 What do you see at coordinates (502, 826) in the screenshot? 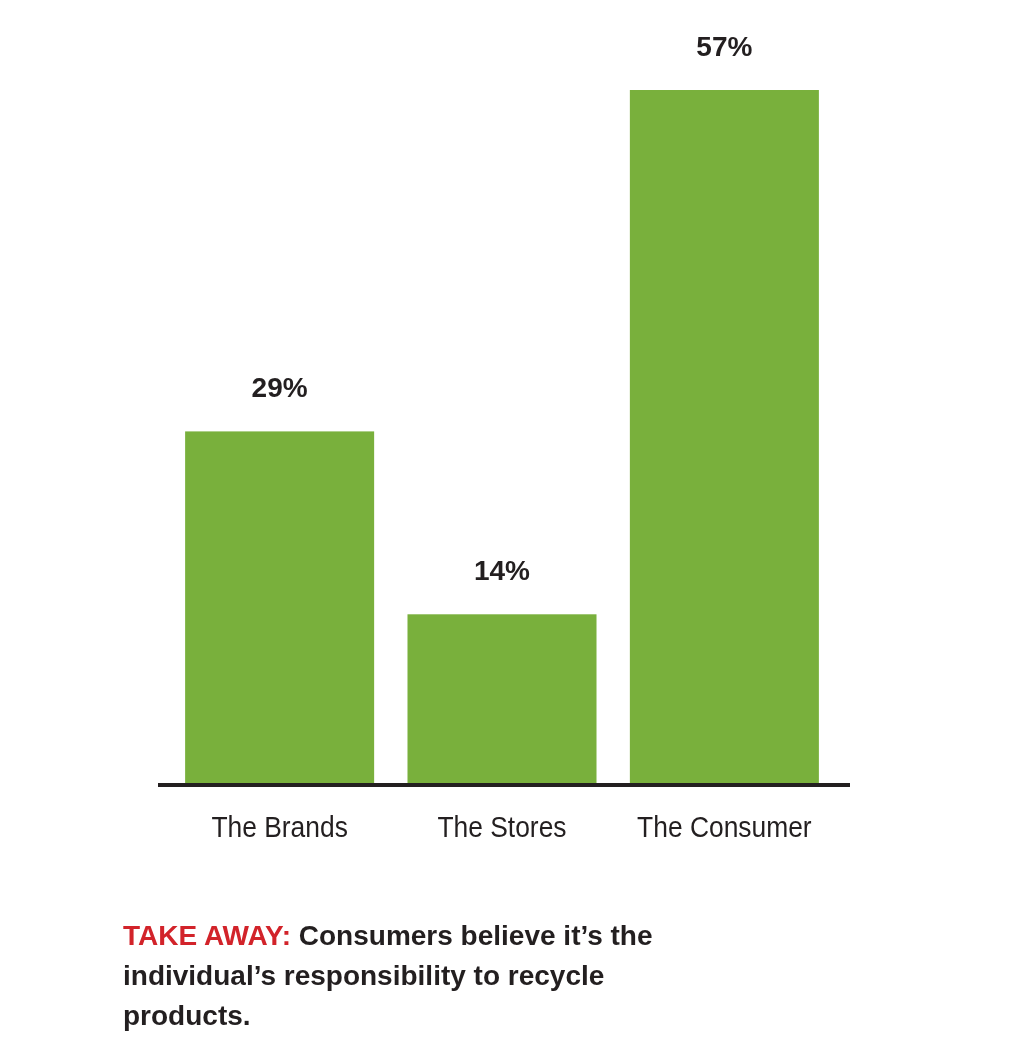
I see `x-tick-label: The Stores` at bounding box center [502, 826].